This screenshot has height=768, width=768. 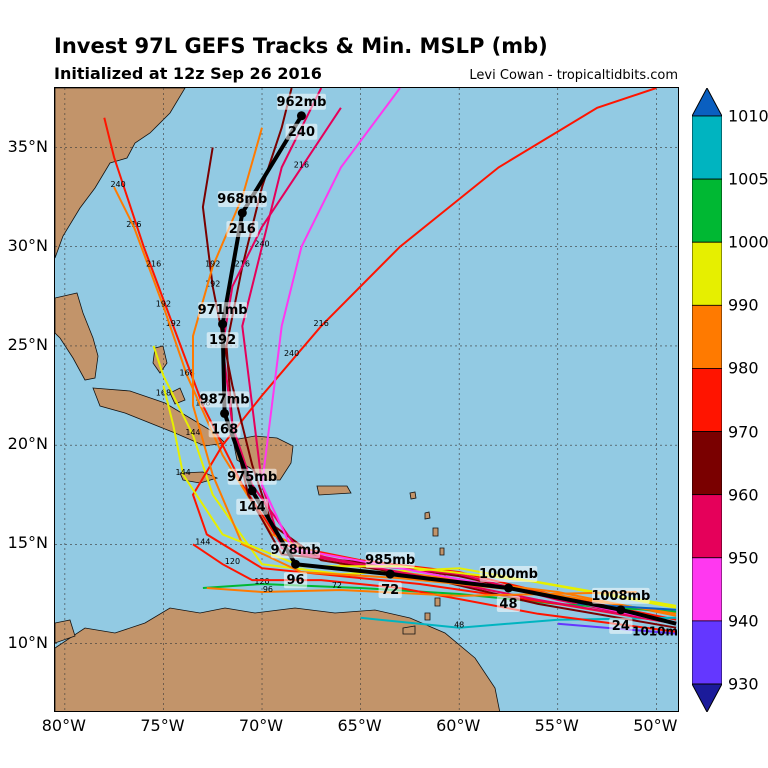 What do you see at coordinates (63, 725) in the screenshot?
I see `lon-tick-label: 80°W` at bounding box center [63, 725].